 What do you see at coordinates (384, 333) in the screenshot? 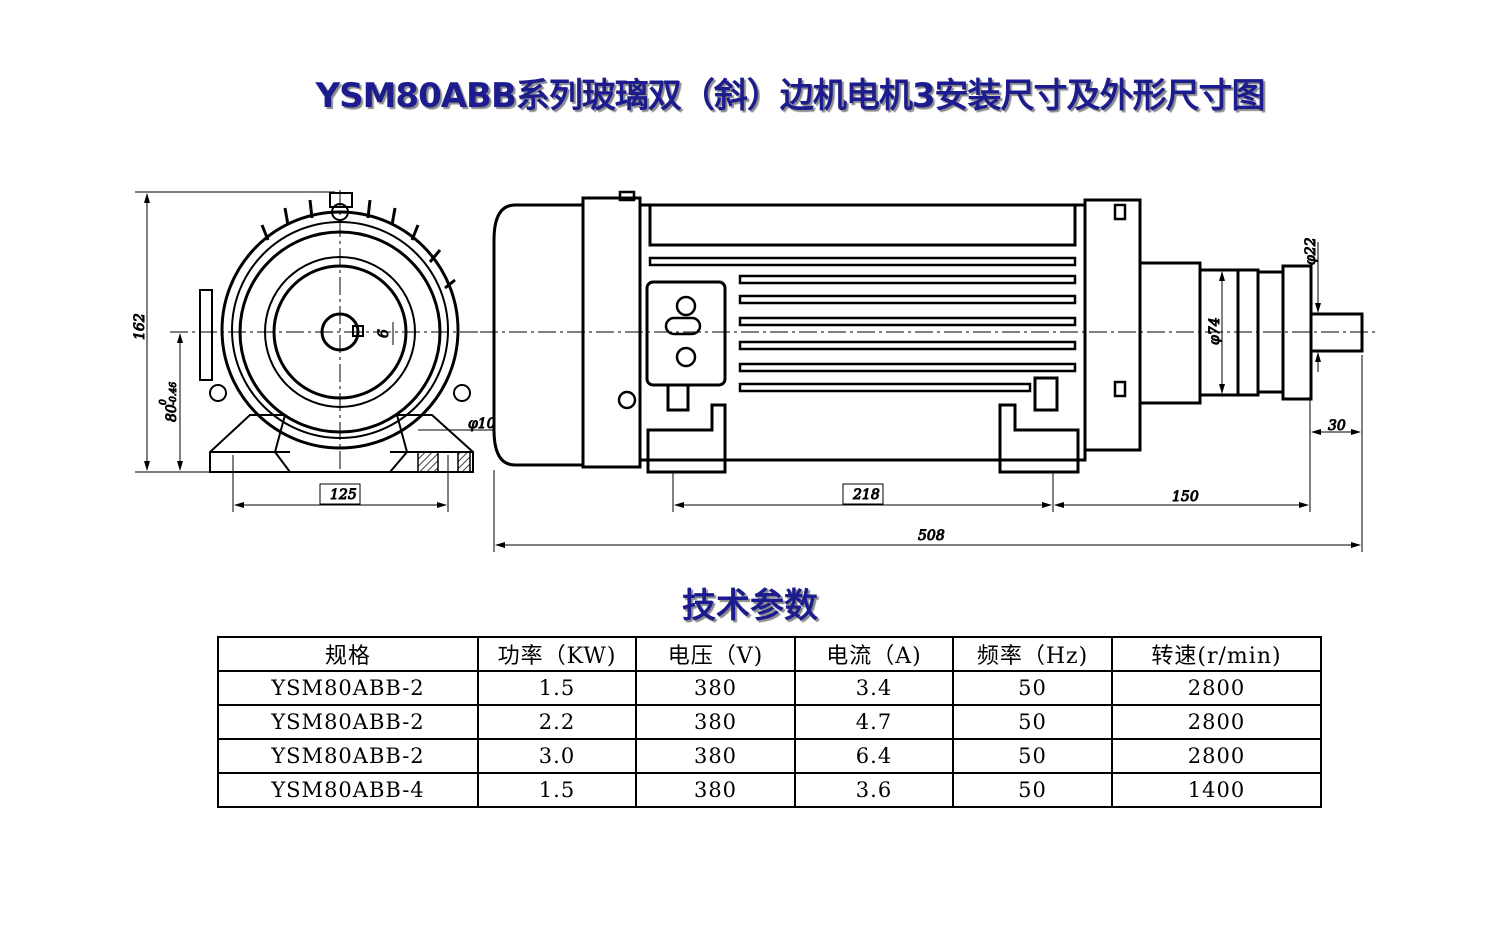
I see `dim-key-width: 6` at bounding box center [384, 333].